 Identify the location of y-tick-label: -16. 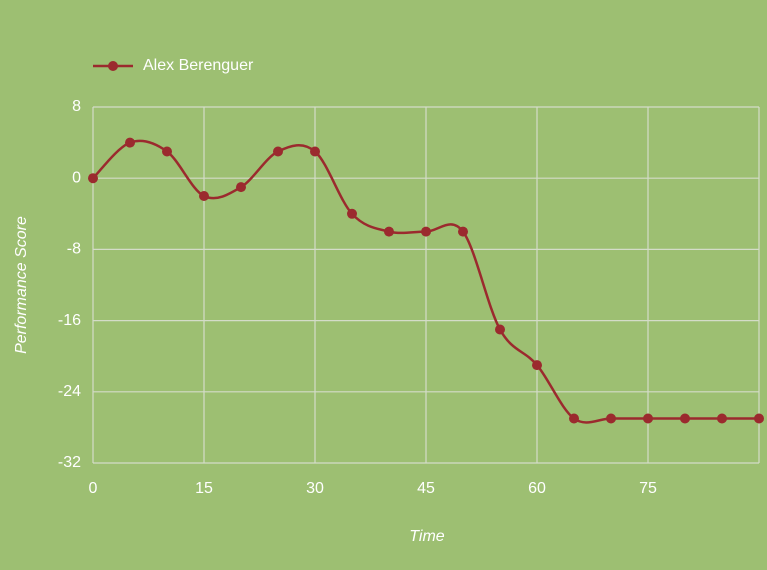
(69, 320).